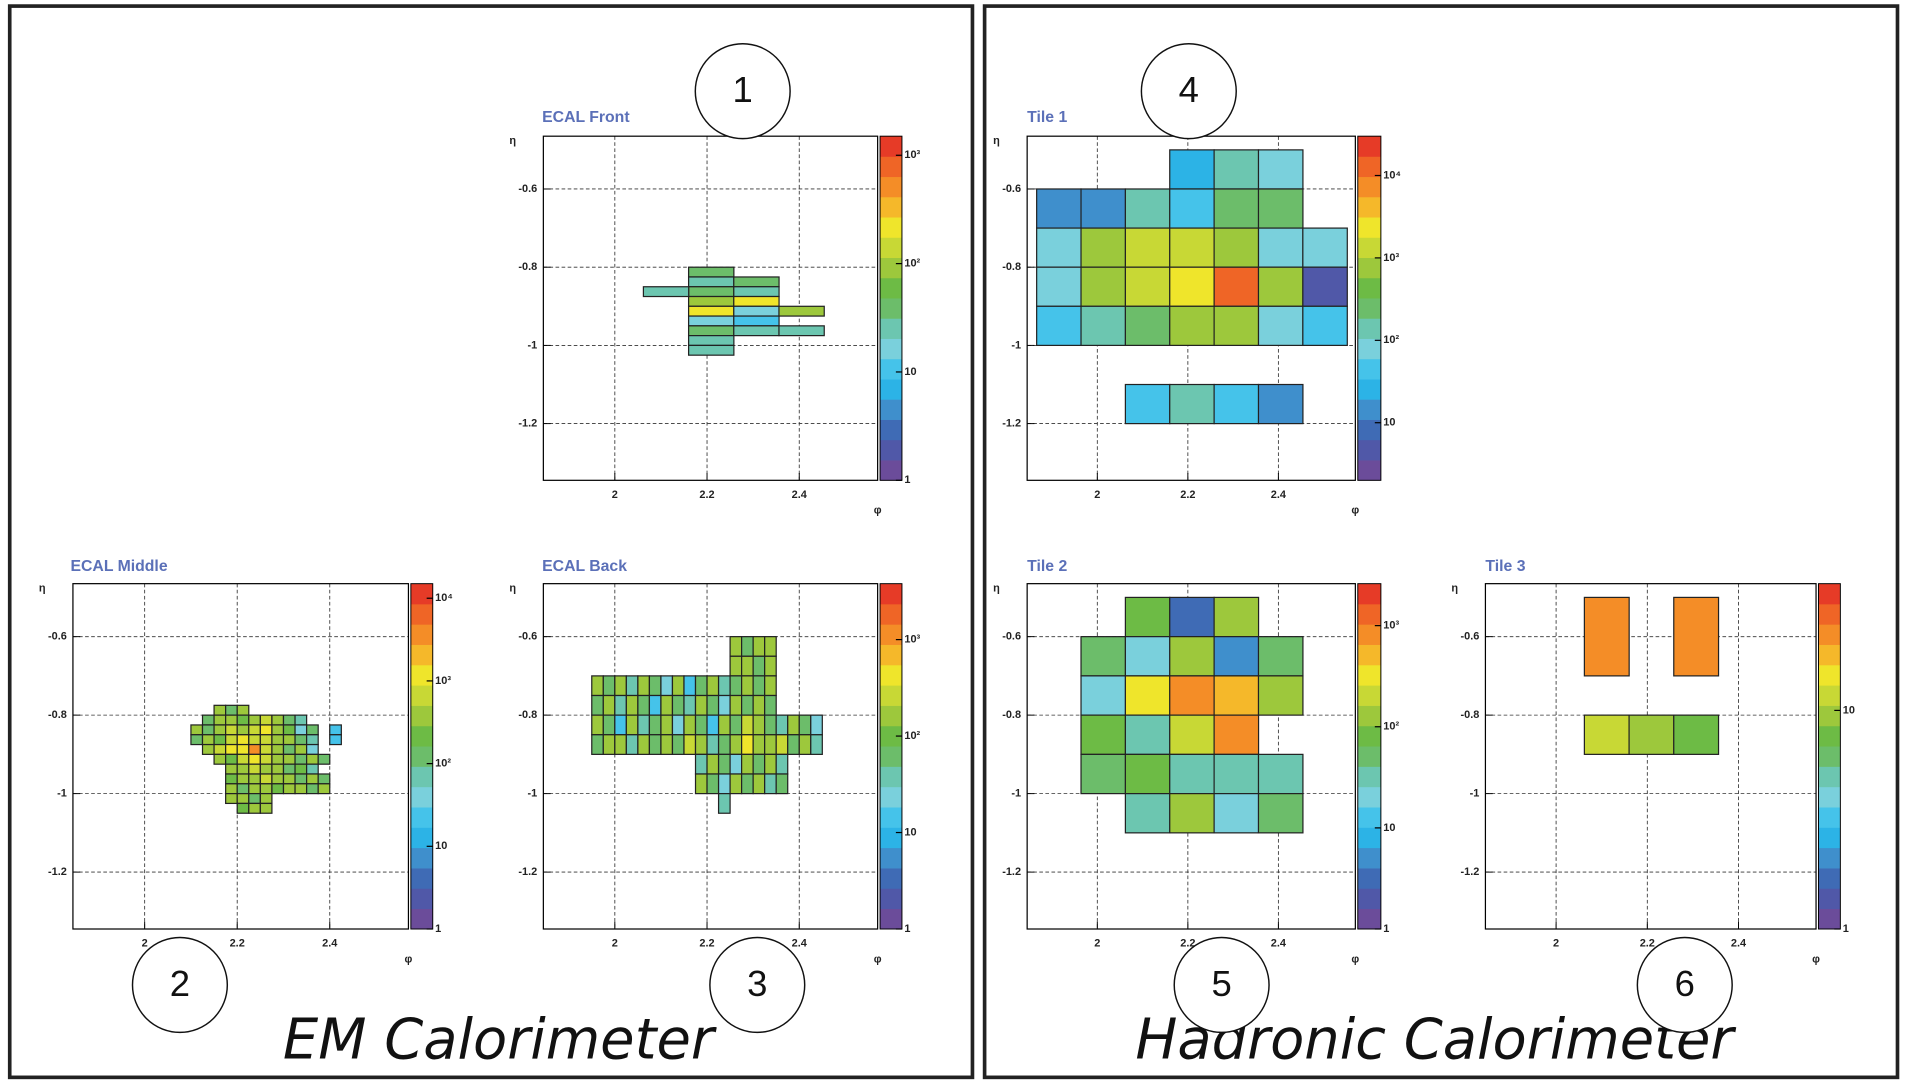 Image resolution: width=1906 pixels, height=1081 pixels. Describe the element at coordinates (996, 141) in the screenshot. I see `y-axis-label: η` at that location.